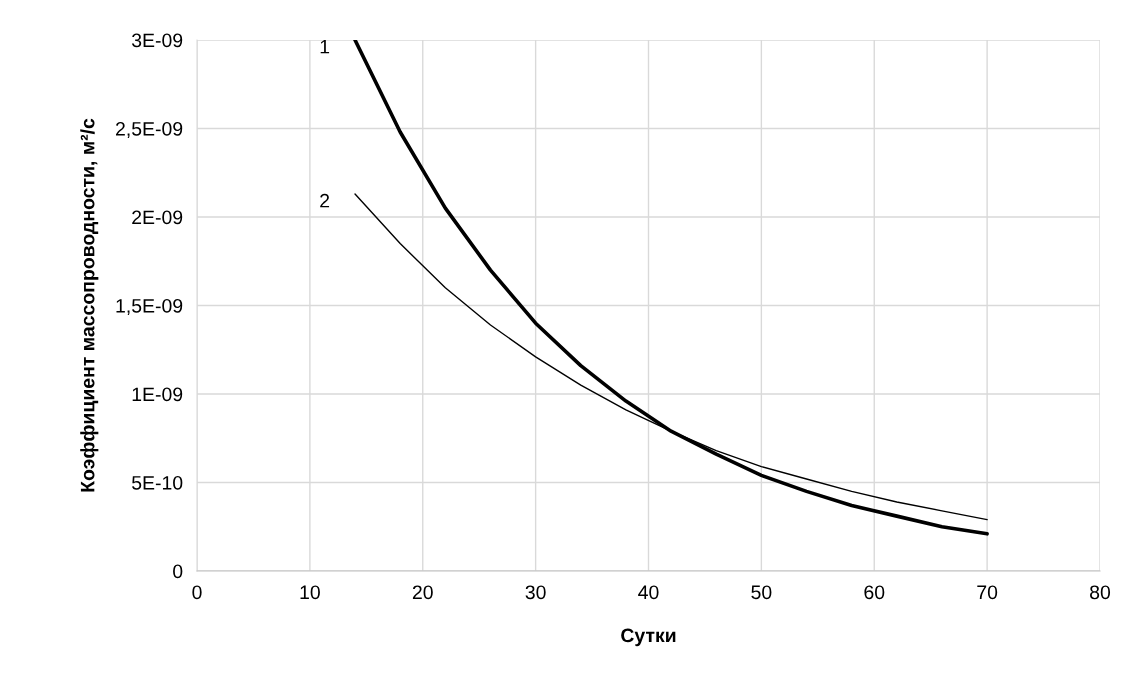  What do you see at coordinates (325, 200) in the screenshot?
I see `series-label: 2` at bounding box center [325, 200].